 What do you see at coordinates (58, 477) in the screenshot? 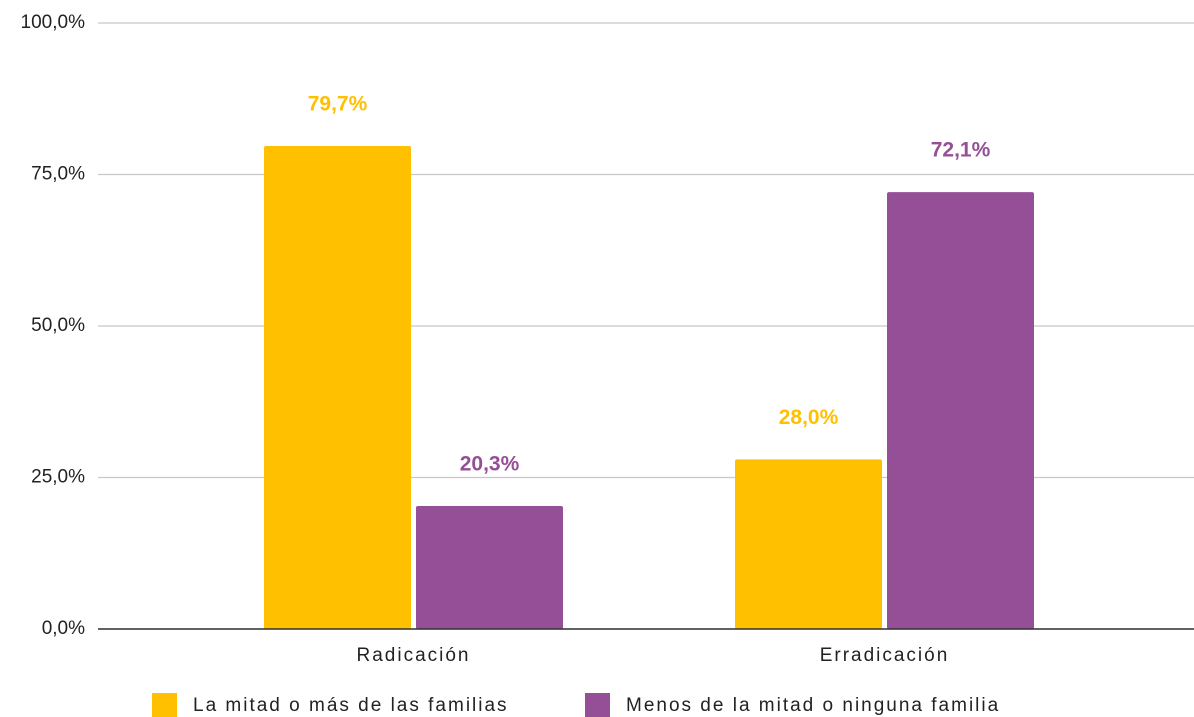
I see `y-tick-label: 25,0%` at bounding box center [58, 477].